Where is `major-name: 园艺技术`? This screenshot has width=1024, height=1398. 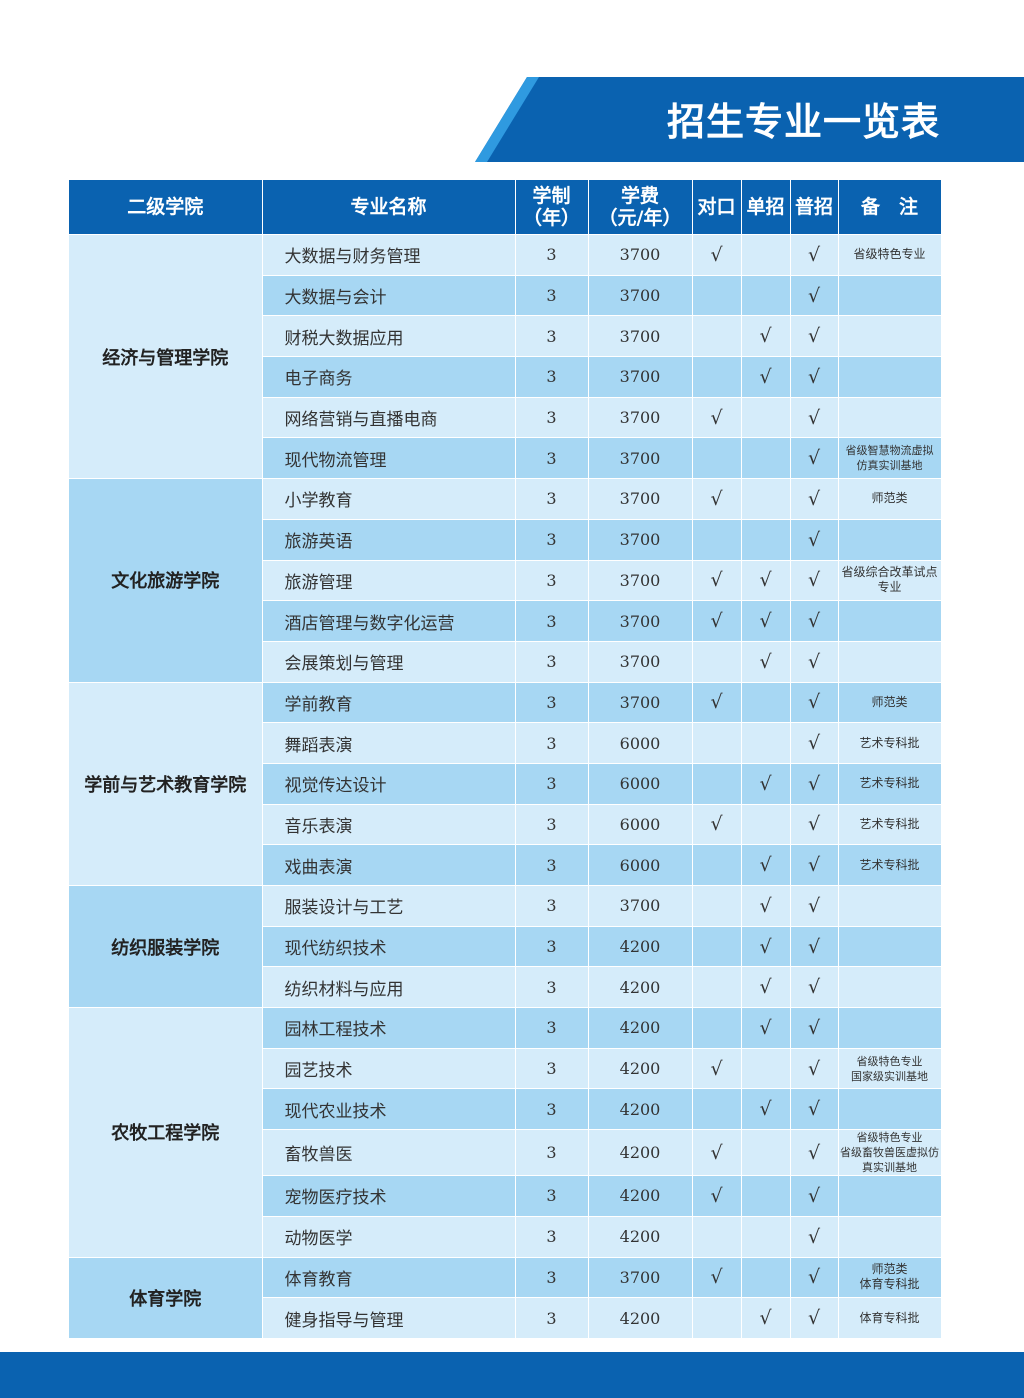 major-name: 园艺技术 is located at coordinates (389, 1068).